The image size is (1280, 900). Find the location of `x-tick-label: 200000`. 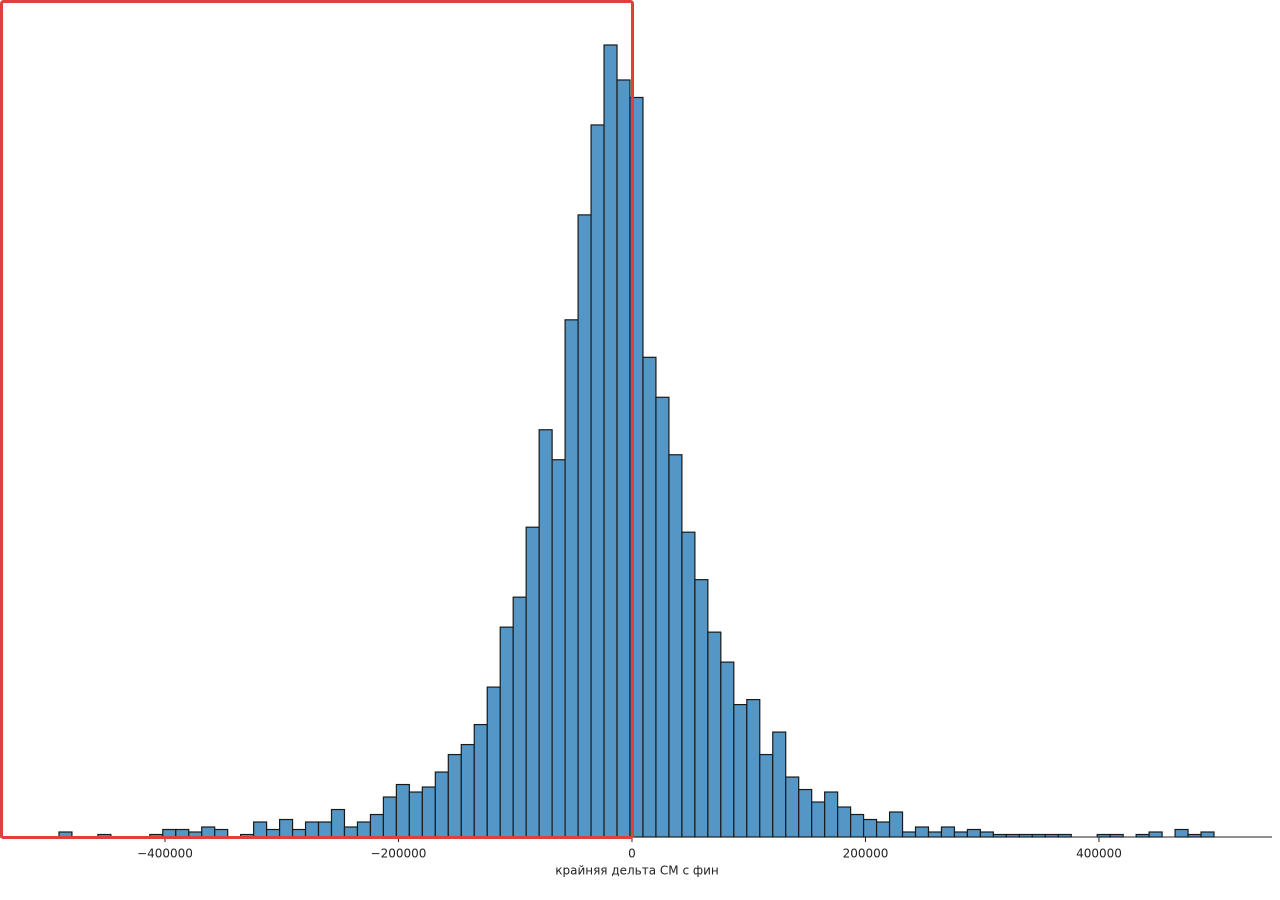

x-tick-label: 200000 is located at coordinates (866, 854).